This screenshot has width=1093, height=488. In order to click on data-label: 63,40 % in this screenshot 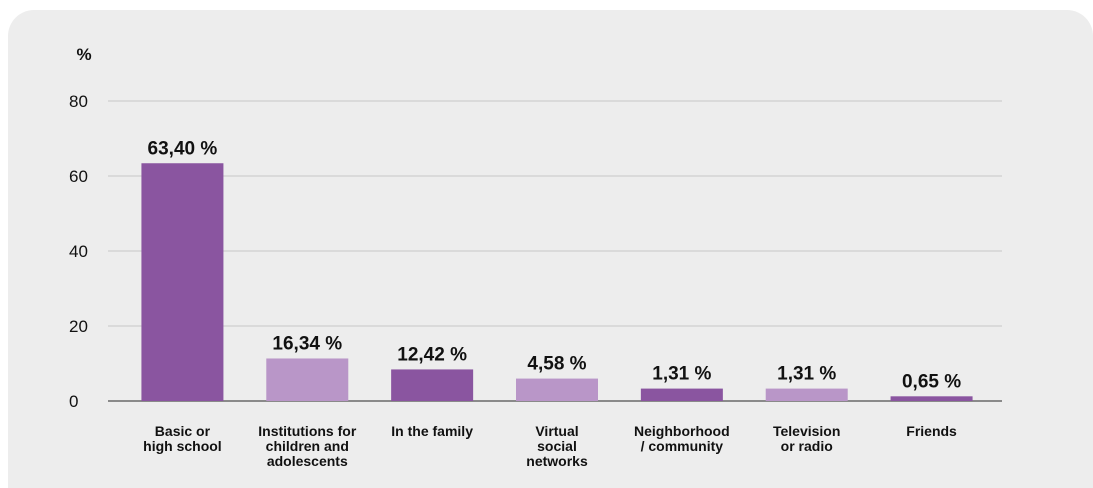, I will do `click(183, 148)`.